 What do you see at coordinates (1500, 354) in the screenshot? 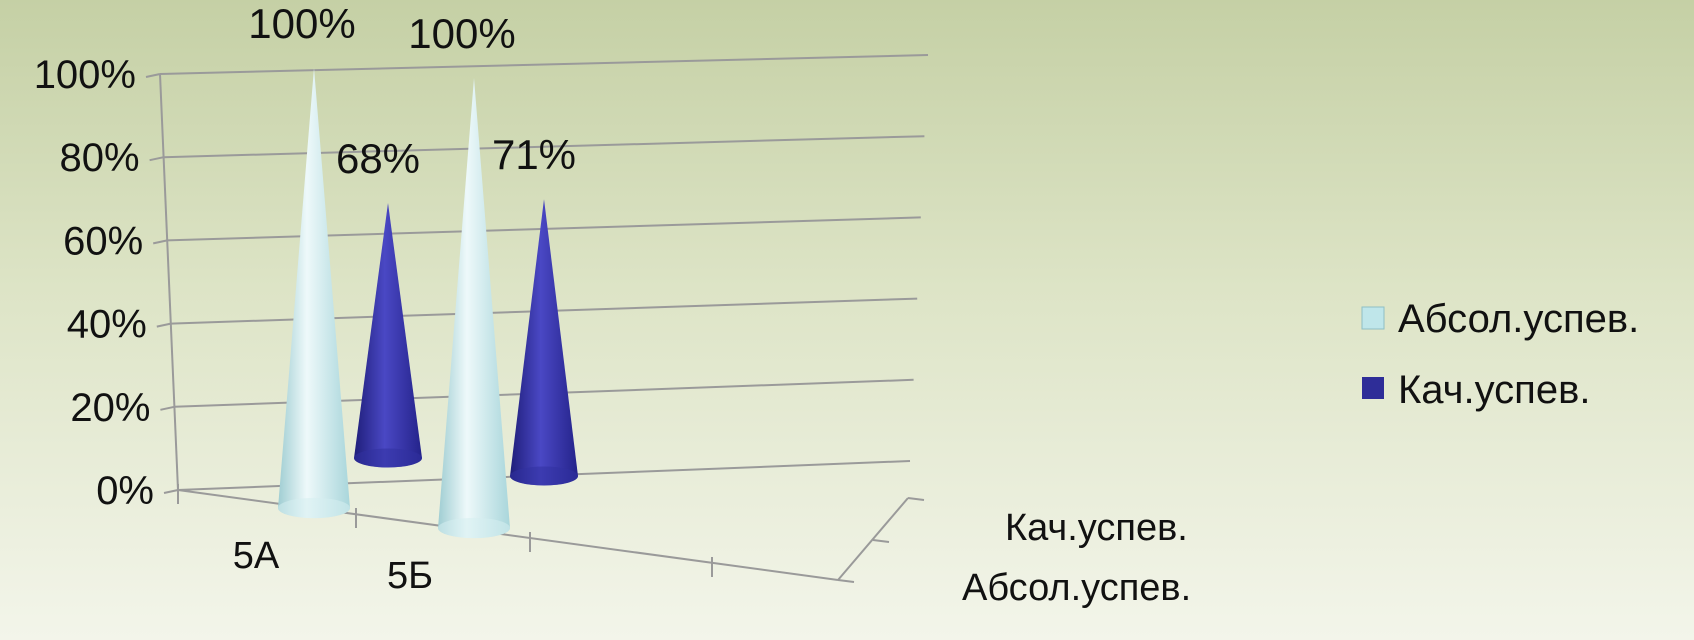
I see `legend: Абсол.успев. Кач.успев.` at bounding box center [1500, 354].